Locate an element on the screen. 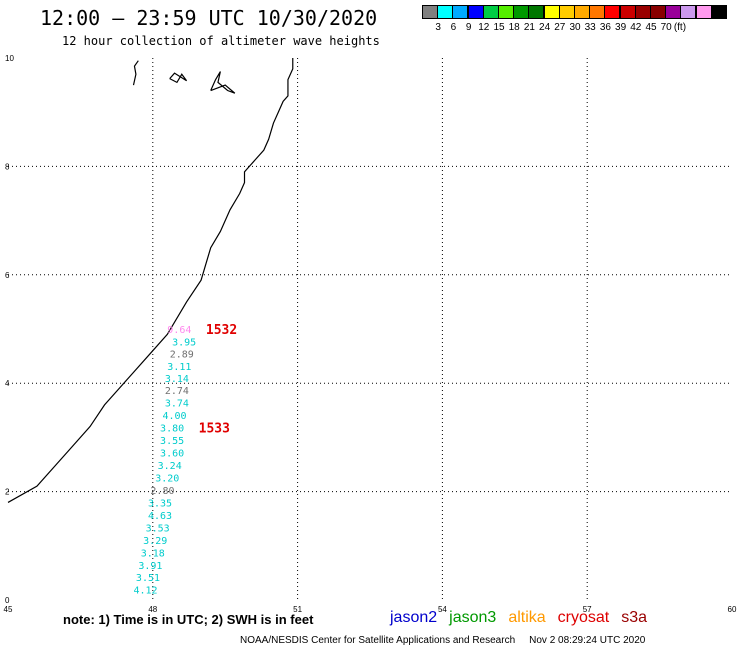 The height and width of the screenshot is (650, 740). legend-tick-label: 33 is located at coordinates (590, 27).